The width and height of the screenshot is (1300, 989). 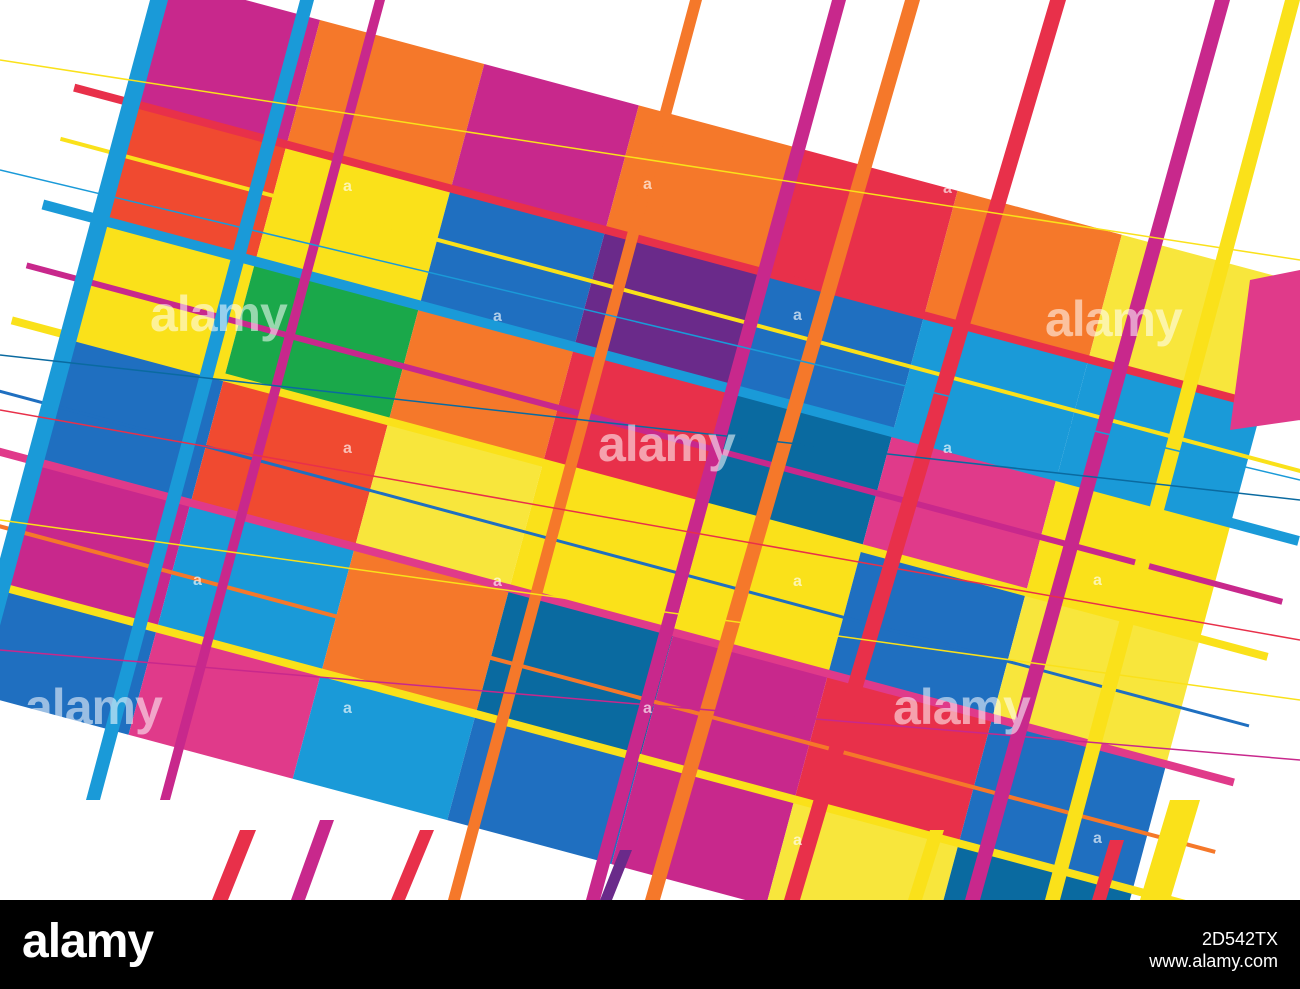 What do you see at coordinates (1213, 961) in the screenshot?
I see `footer-site-link: www.alamy.com` at bounding box center [1213, 961].